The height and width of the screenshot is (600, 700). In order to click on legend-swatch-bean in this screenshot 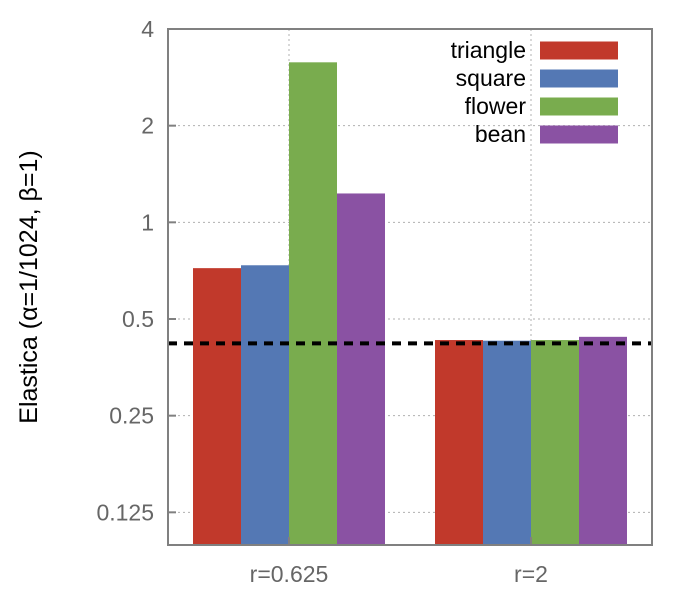, I will do `click(579, 134)`.